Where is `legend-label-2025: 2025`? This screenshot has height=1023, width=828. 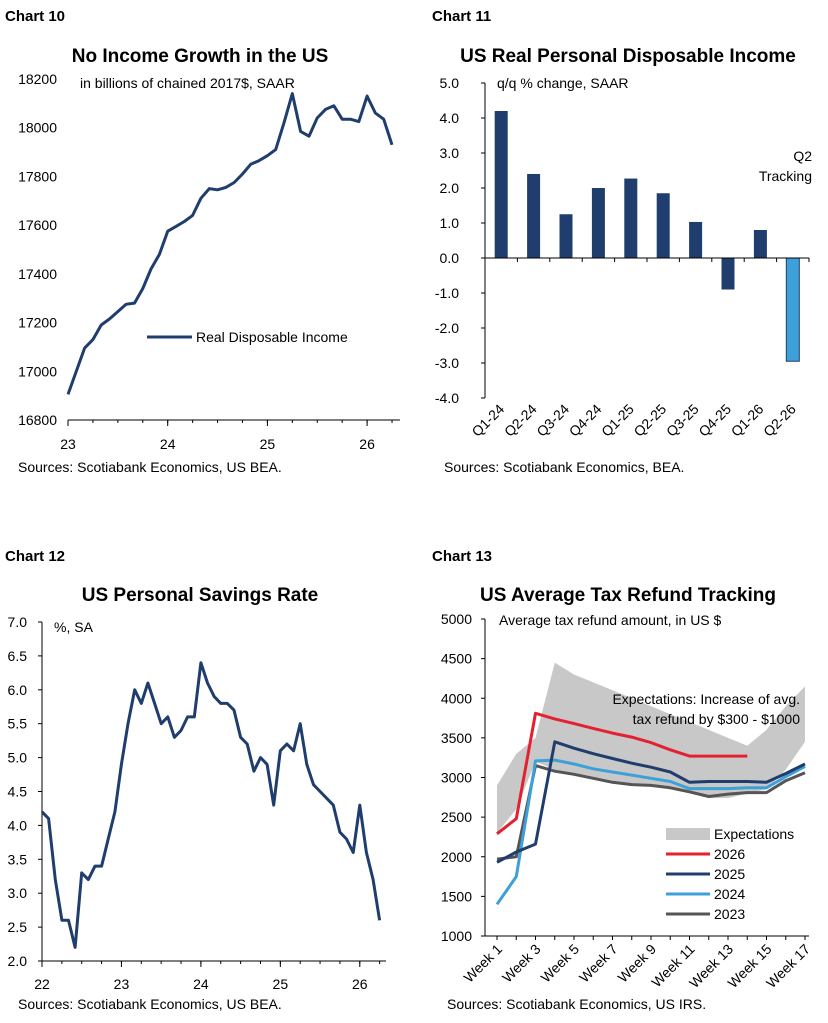
legend-label-2025: 2025 is located at coordinates (729, 874).